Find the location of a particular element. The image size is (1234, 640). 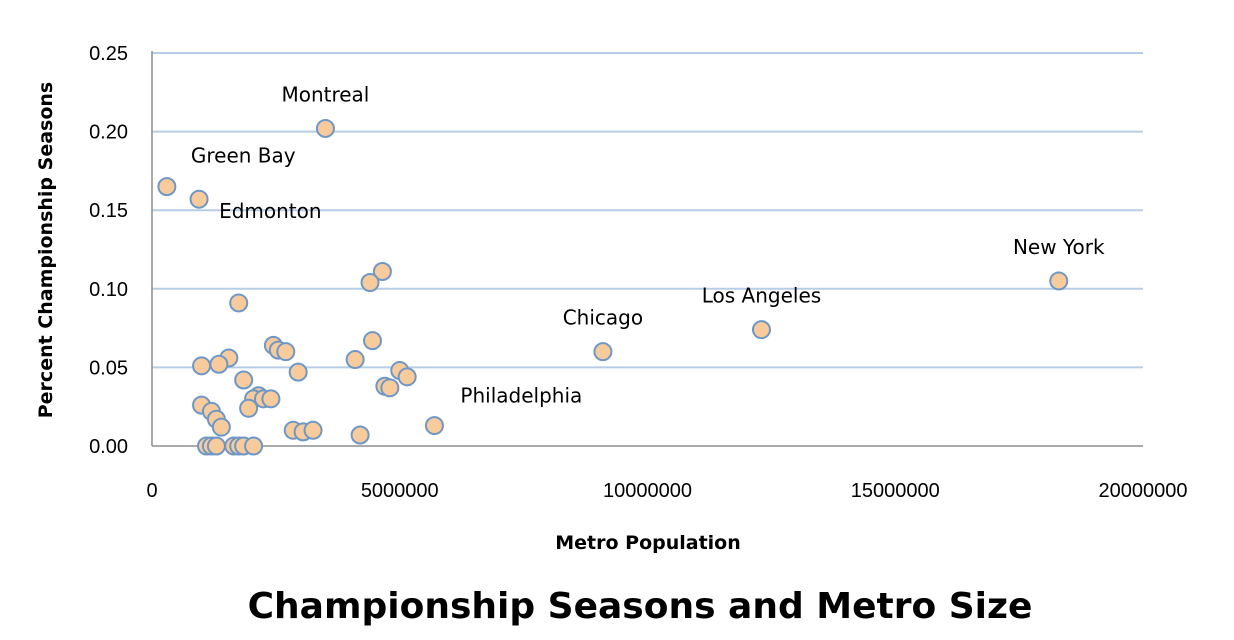

point-label-philadelphia: Philadelphia is located at coordinates (521, 396).